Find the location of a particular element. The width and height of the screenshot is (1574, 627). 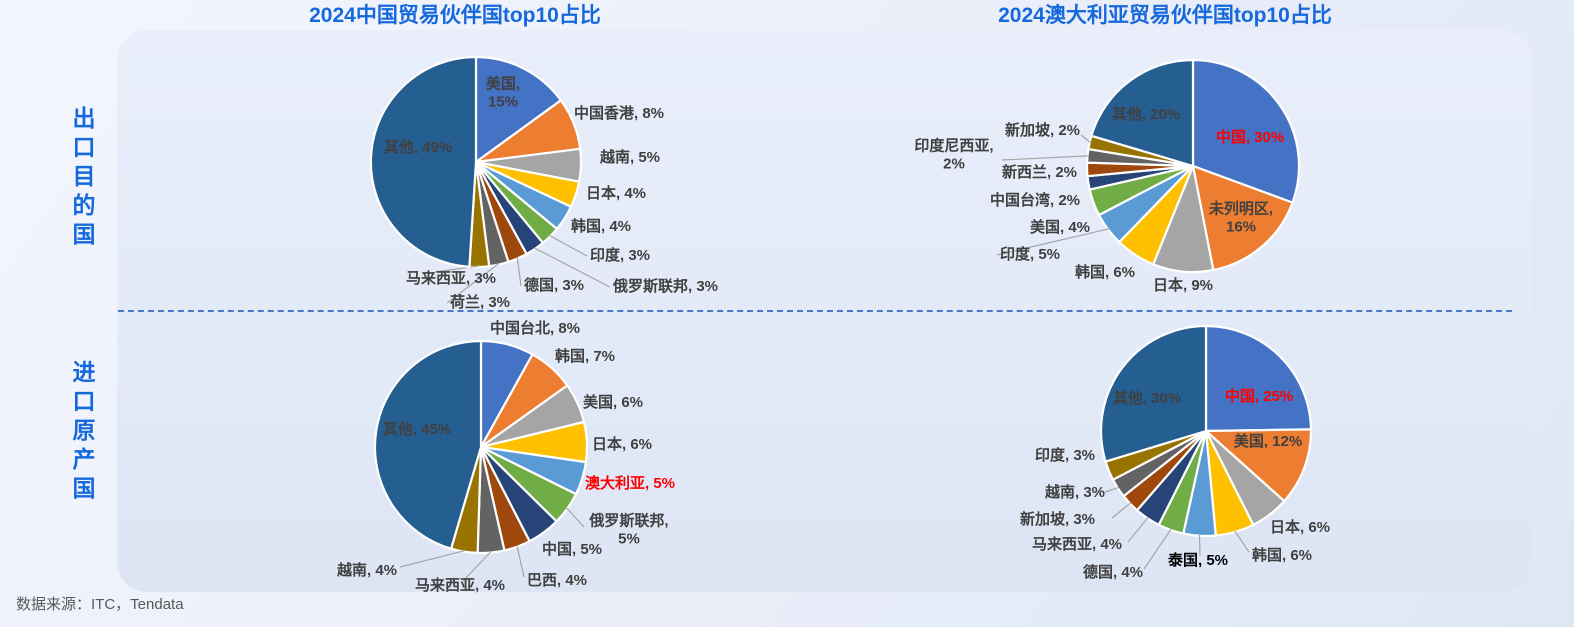

slice-label-中国台北: 中国台北, 8% is located at coordinates (535, 328).